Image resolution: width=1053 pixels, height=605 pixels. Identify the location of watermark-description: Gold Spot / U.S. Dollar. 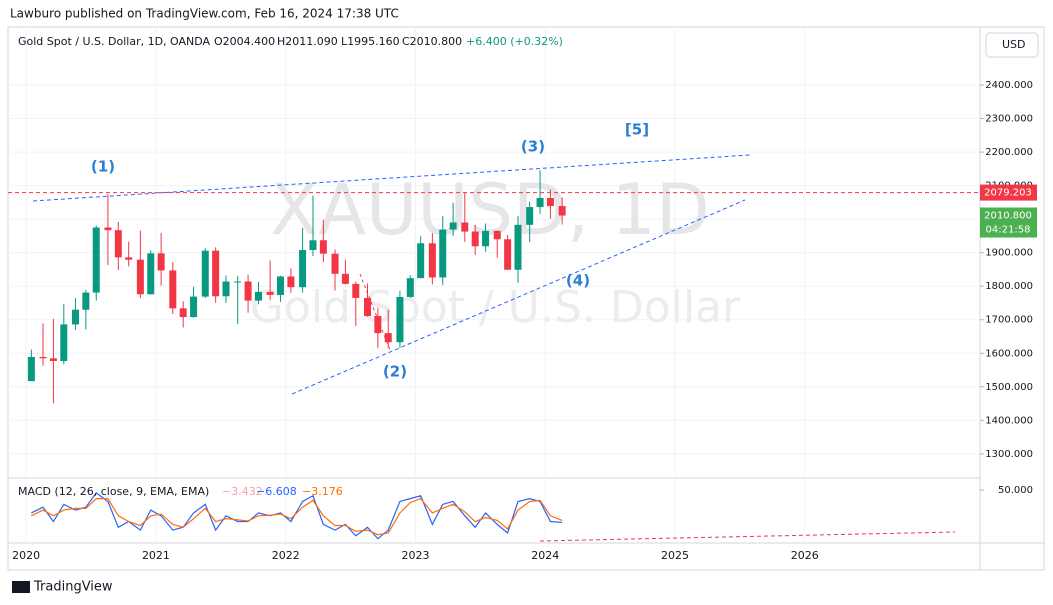
(495, 307).